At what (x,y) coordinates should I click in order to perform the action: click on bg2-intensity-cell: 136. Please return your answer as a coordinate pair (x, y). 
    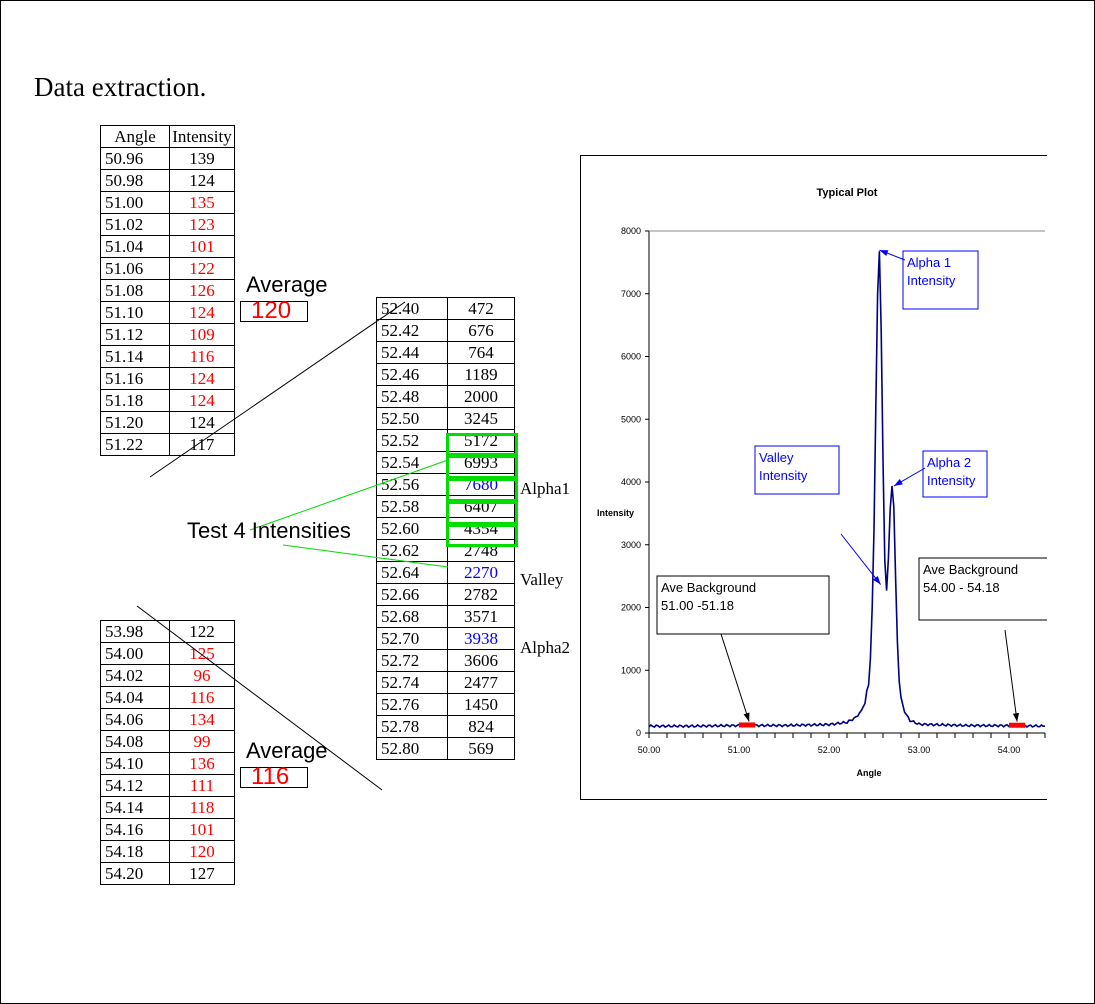
    Looking at the image, I should click on (202, 763).